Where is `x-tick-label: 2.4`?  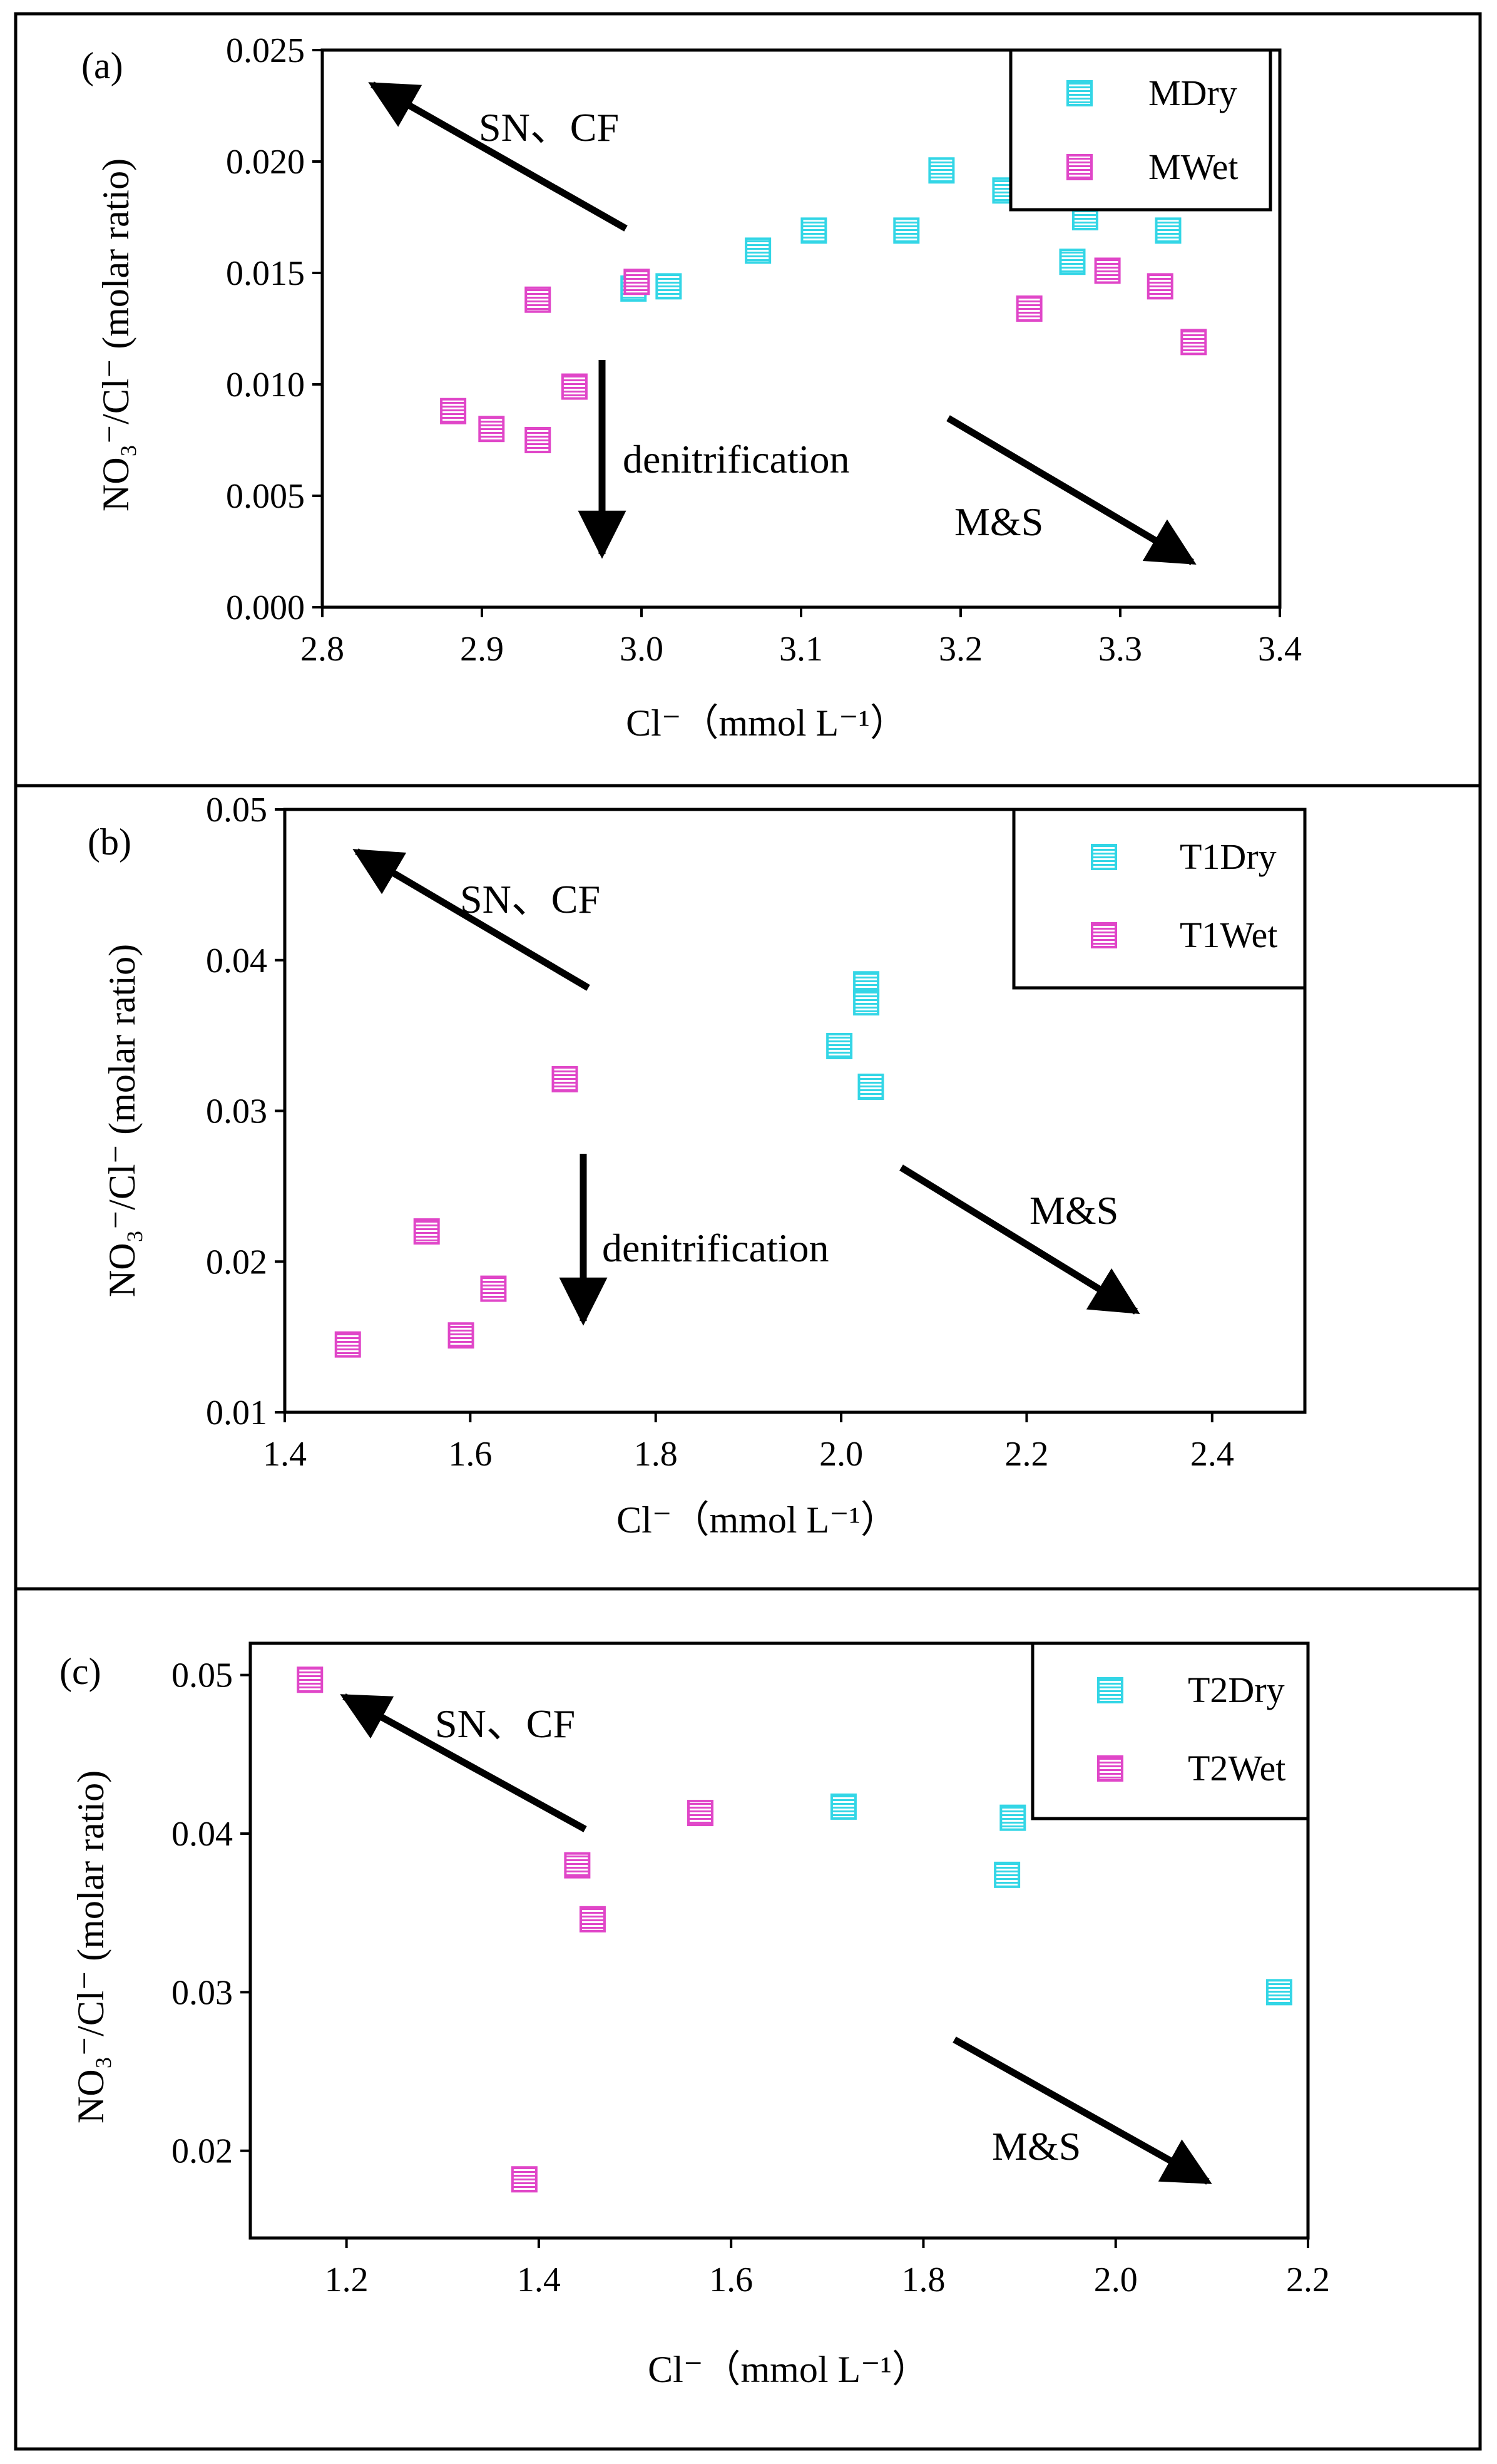
x-tick-label: 2.4 is located at coordinates (1212, 1454).